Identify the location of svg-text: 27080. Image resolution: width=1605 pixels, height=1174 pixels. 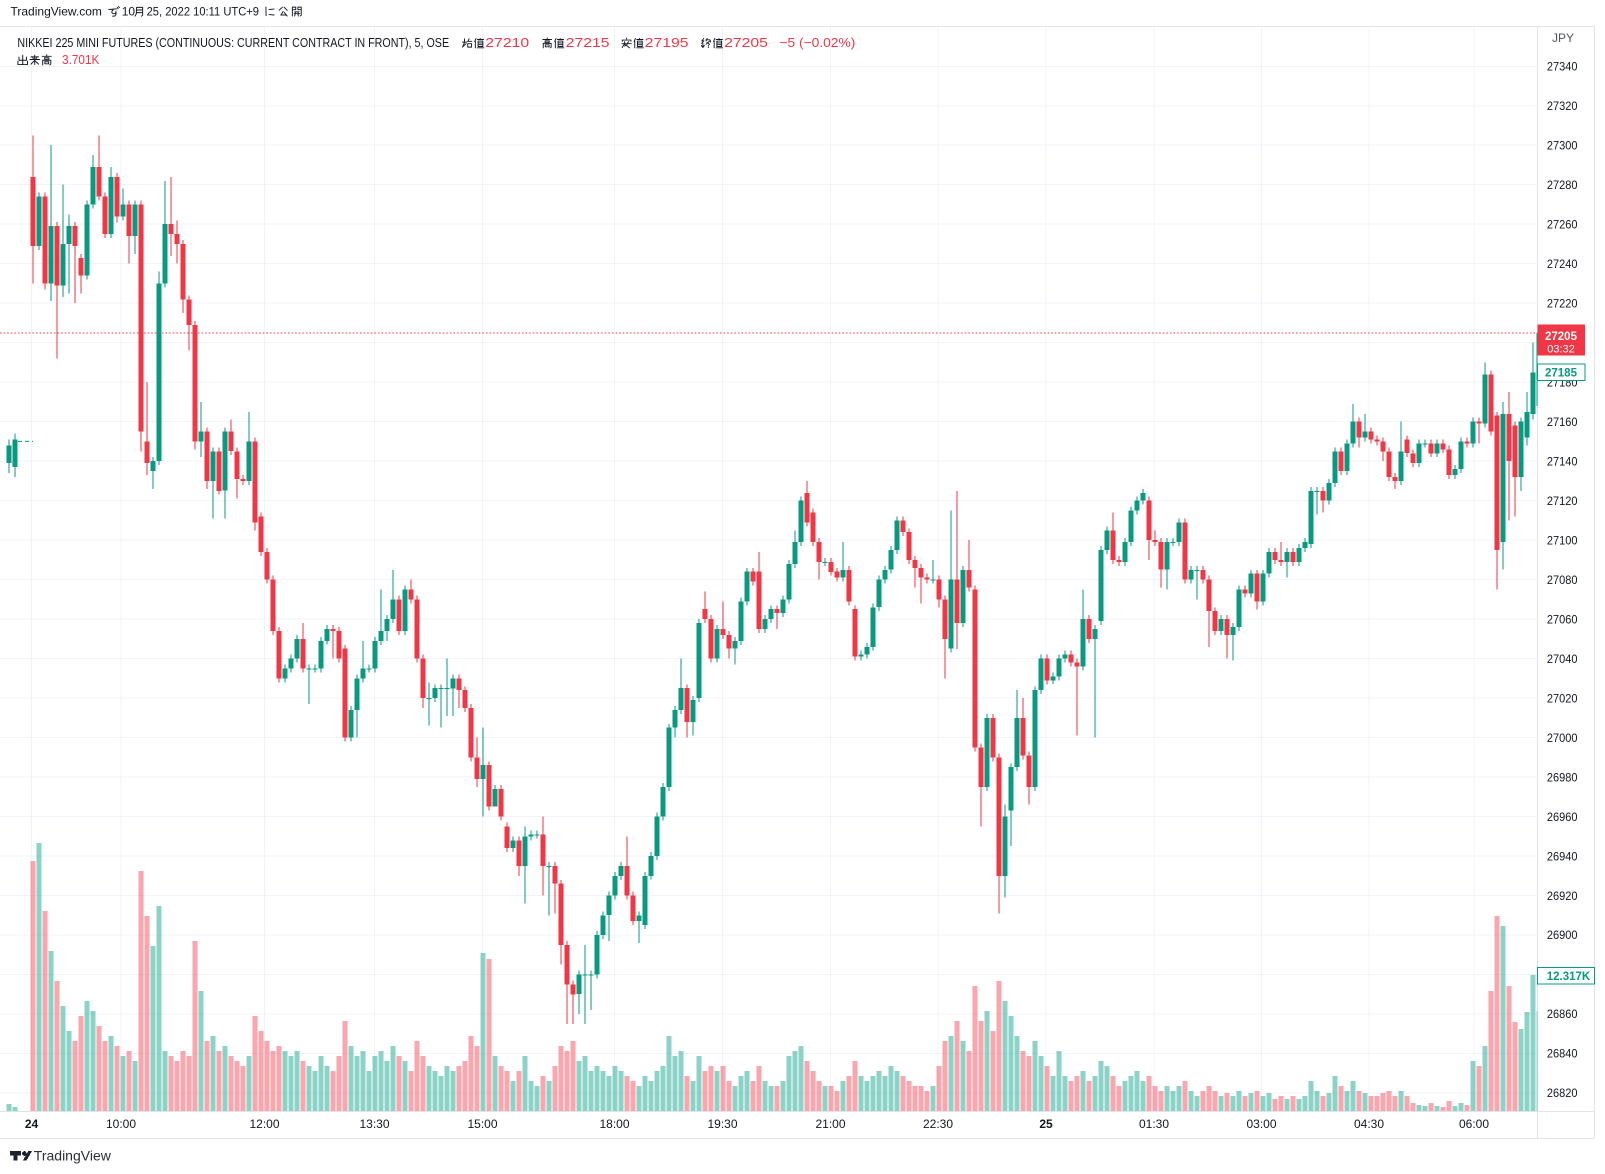
(1562, 580).